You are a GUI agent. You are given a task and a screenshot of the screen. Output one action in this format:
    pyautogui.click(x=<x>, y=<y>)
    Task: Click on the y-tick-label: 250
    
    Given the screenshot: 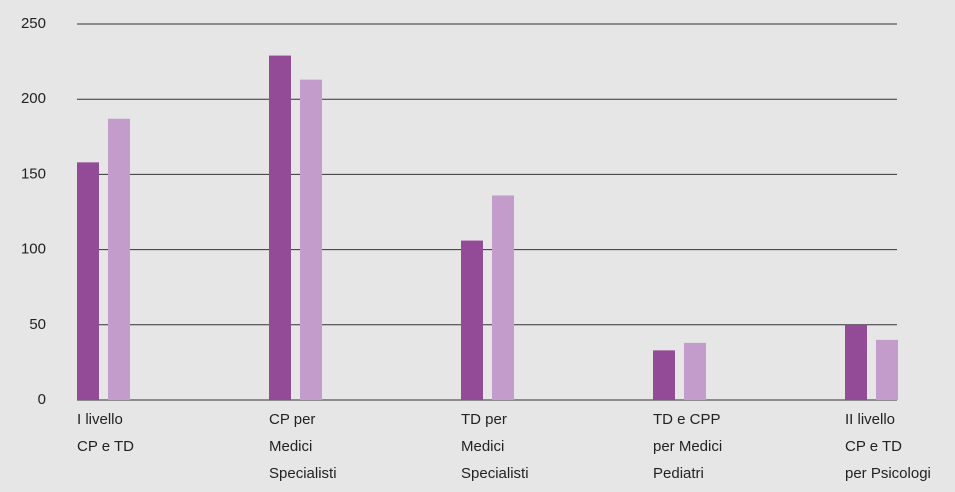 What is the action you would take?
    pyautogui.click(x=33, y=23)
    